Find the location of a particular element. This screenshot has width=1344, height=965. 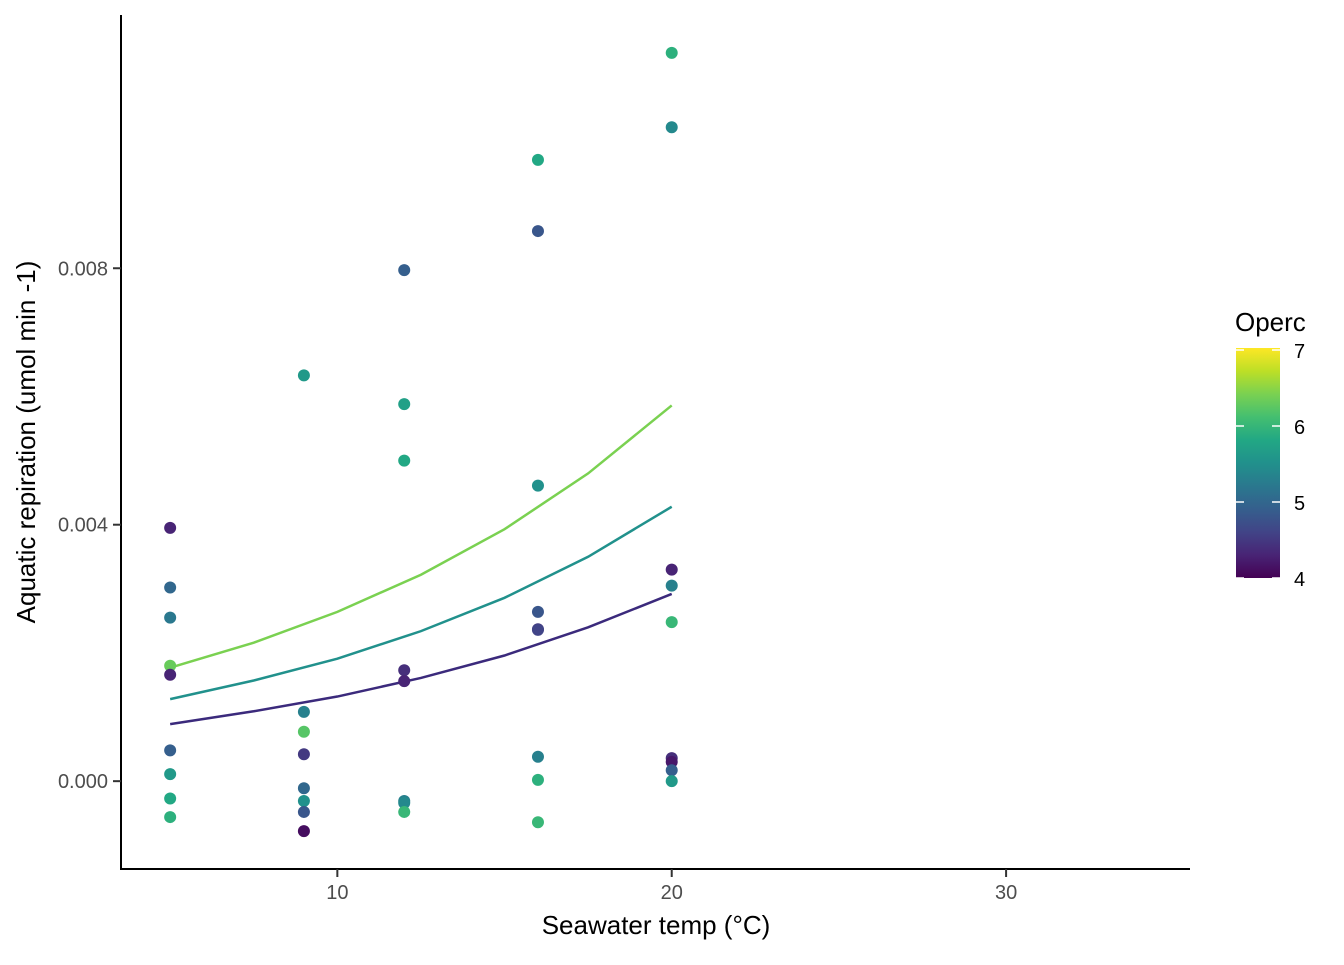

x-tick-label: 30 is located at coordinates (1006, 893).